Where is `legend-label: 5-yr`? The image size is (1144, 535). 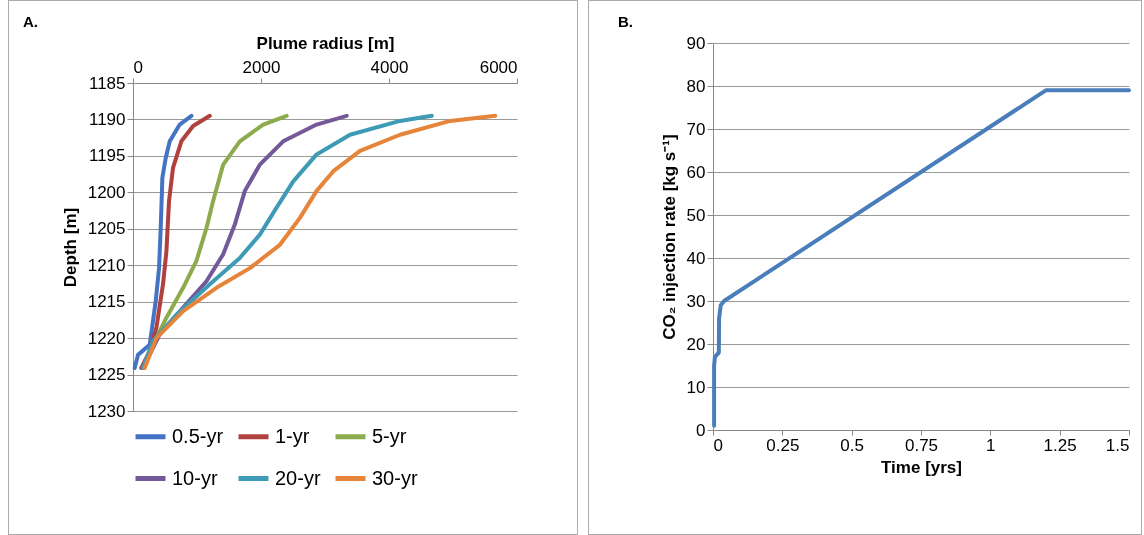
legend-label: 5-yr is located at coordinates (389, 435).